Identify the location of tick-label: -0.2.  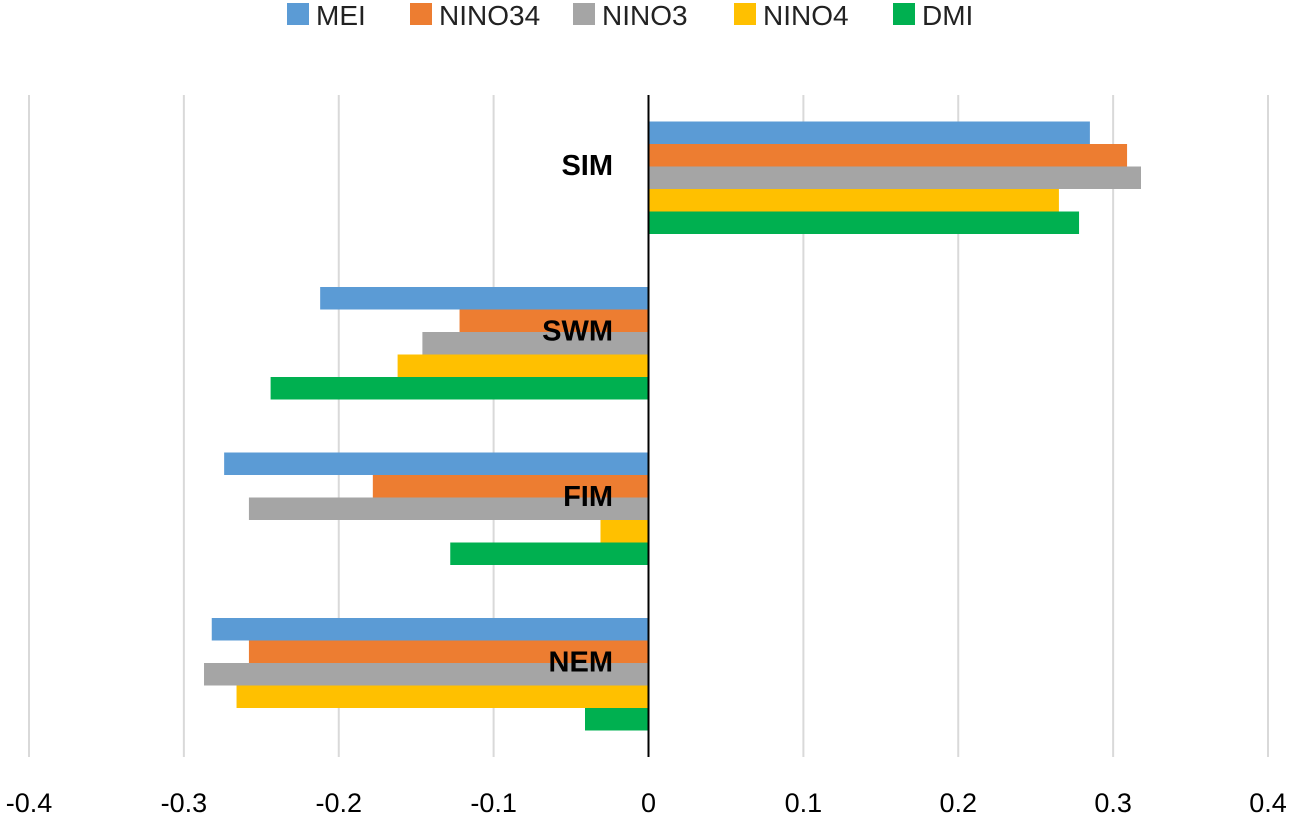
(338, 802).